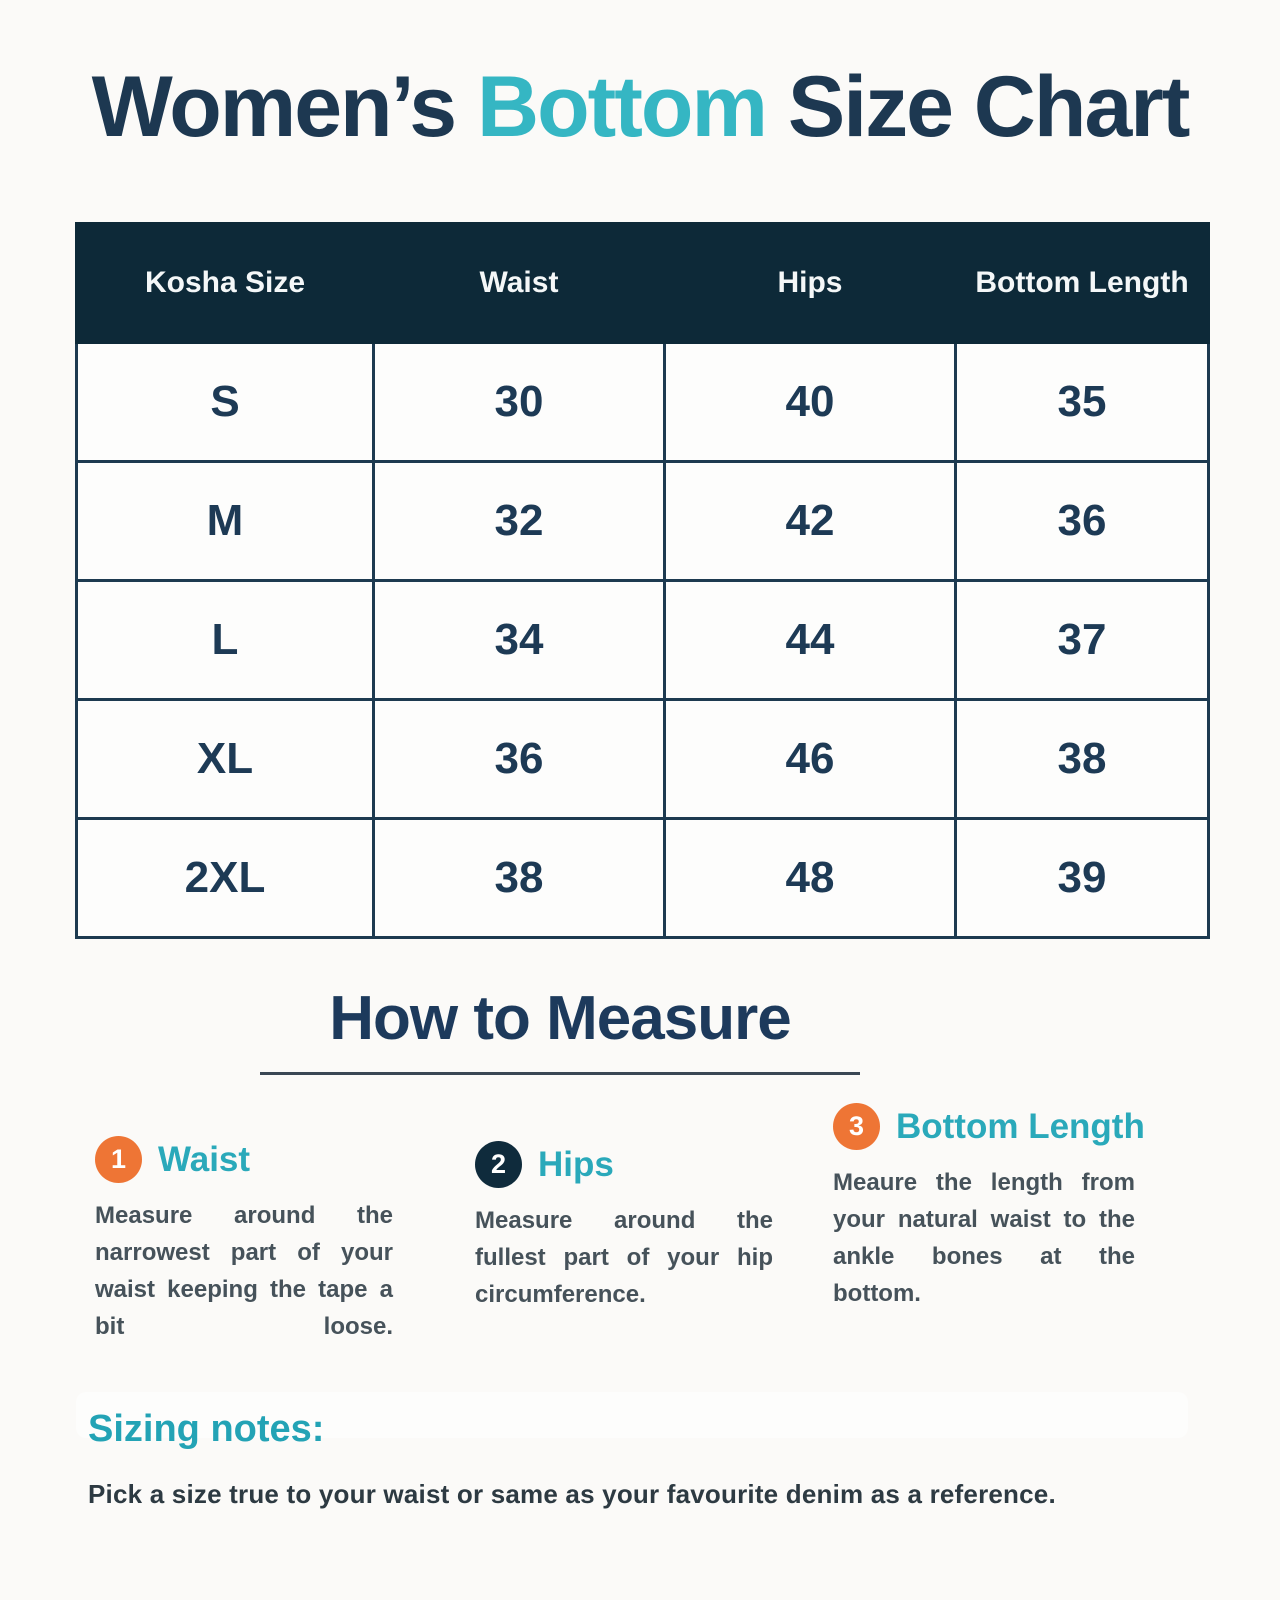  I want to click on step-number-badge: 2, so click(498, 1164).